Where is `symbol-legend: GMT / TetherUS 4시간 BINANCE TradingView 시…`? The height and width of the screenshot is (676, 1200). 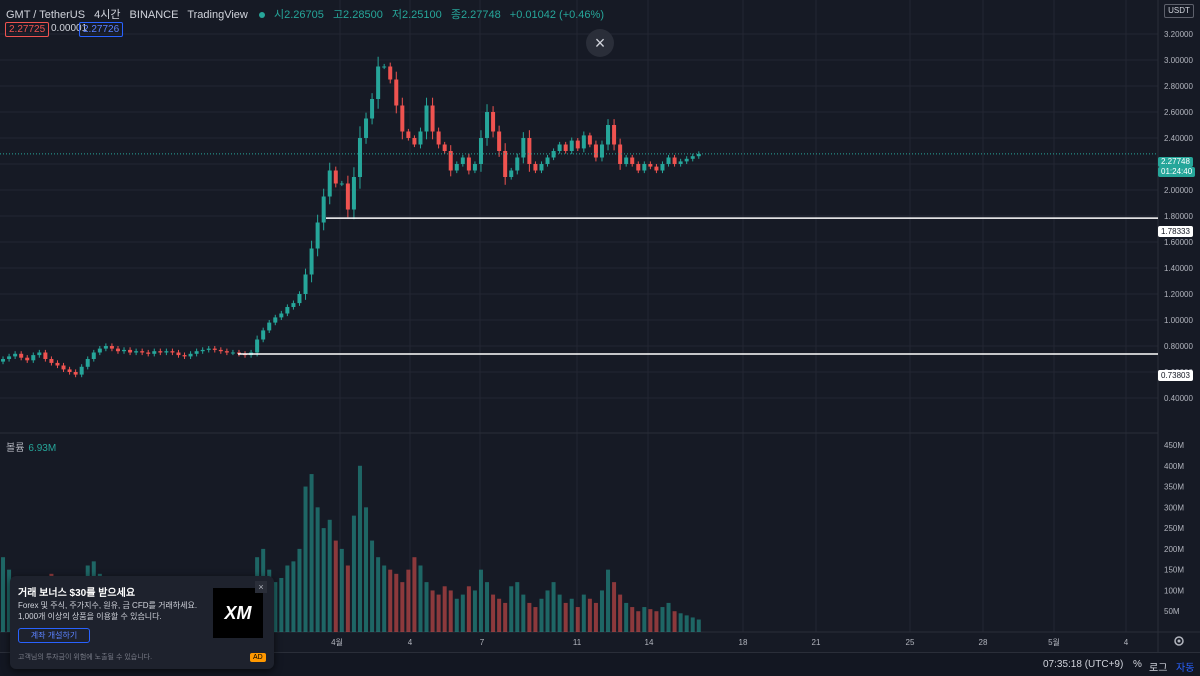
symbol-legend: GMT / TetherUS 4시간 BINANCE TradingView 시… is located at coordinates (308, 14).